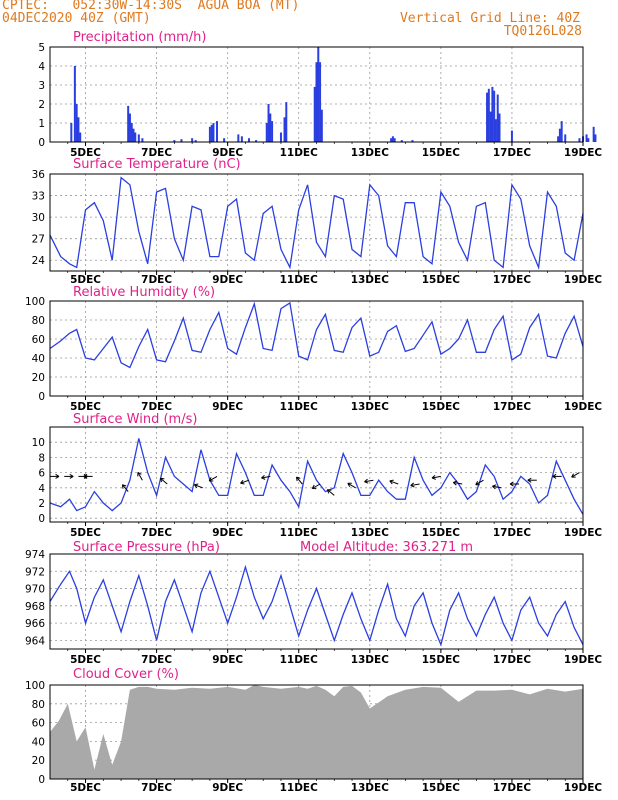  I want to click on header-line1: CPTEC: 052:30W-14:30S AGUA BOA (MT), so click(151, 6).